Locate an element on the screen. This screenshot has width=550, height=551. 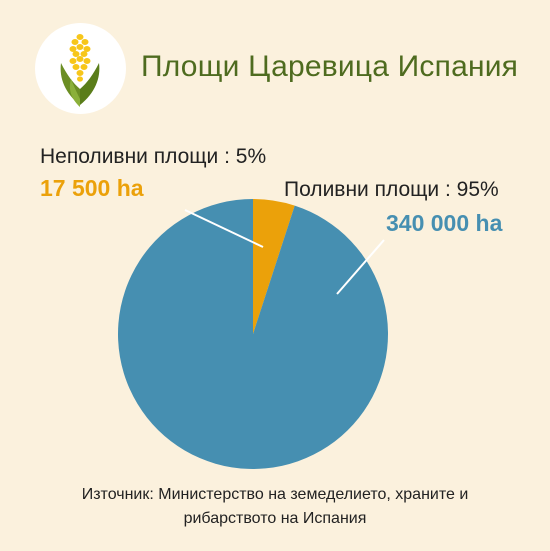
slice-amount-non-irrigated: 17 500 ha is located at coordinates (92, 188).